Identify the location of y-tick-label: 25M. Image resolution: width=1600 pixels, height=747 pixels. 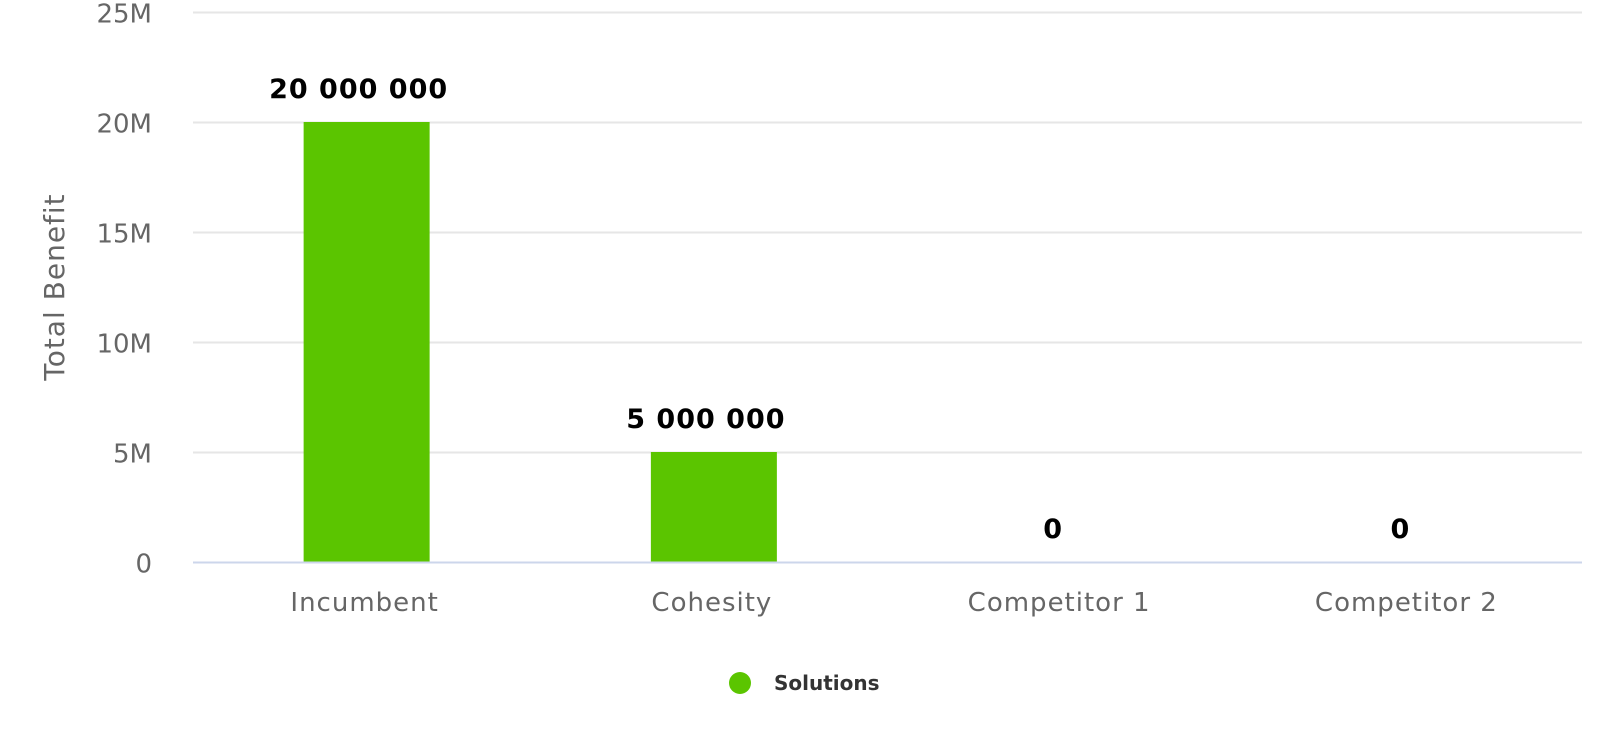
(124, 15).